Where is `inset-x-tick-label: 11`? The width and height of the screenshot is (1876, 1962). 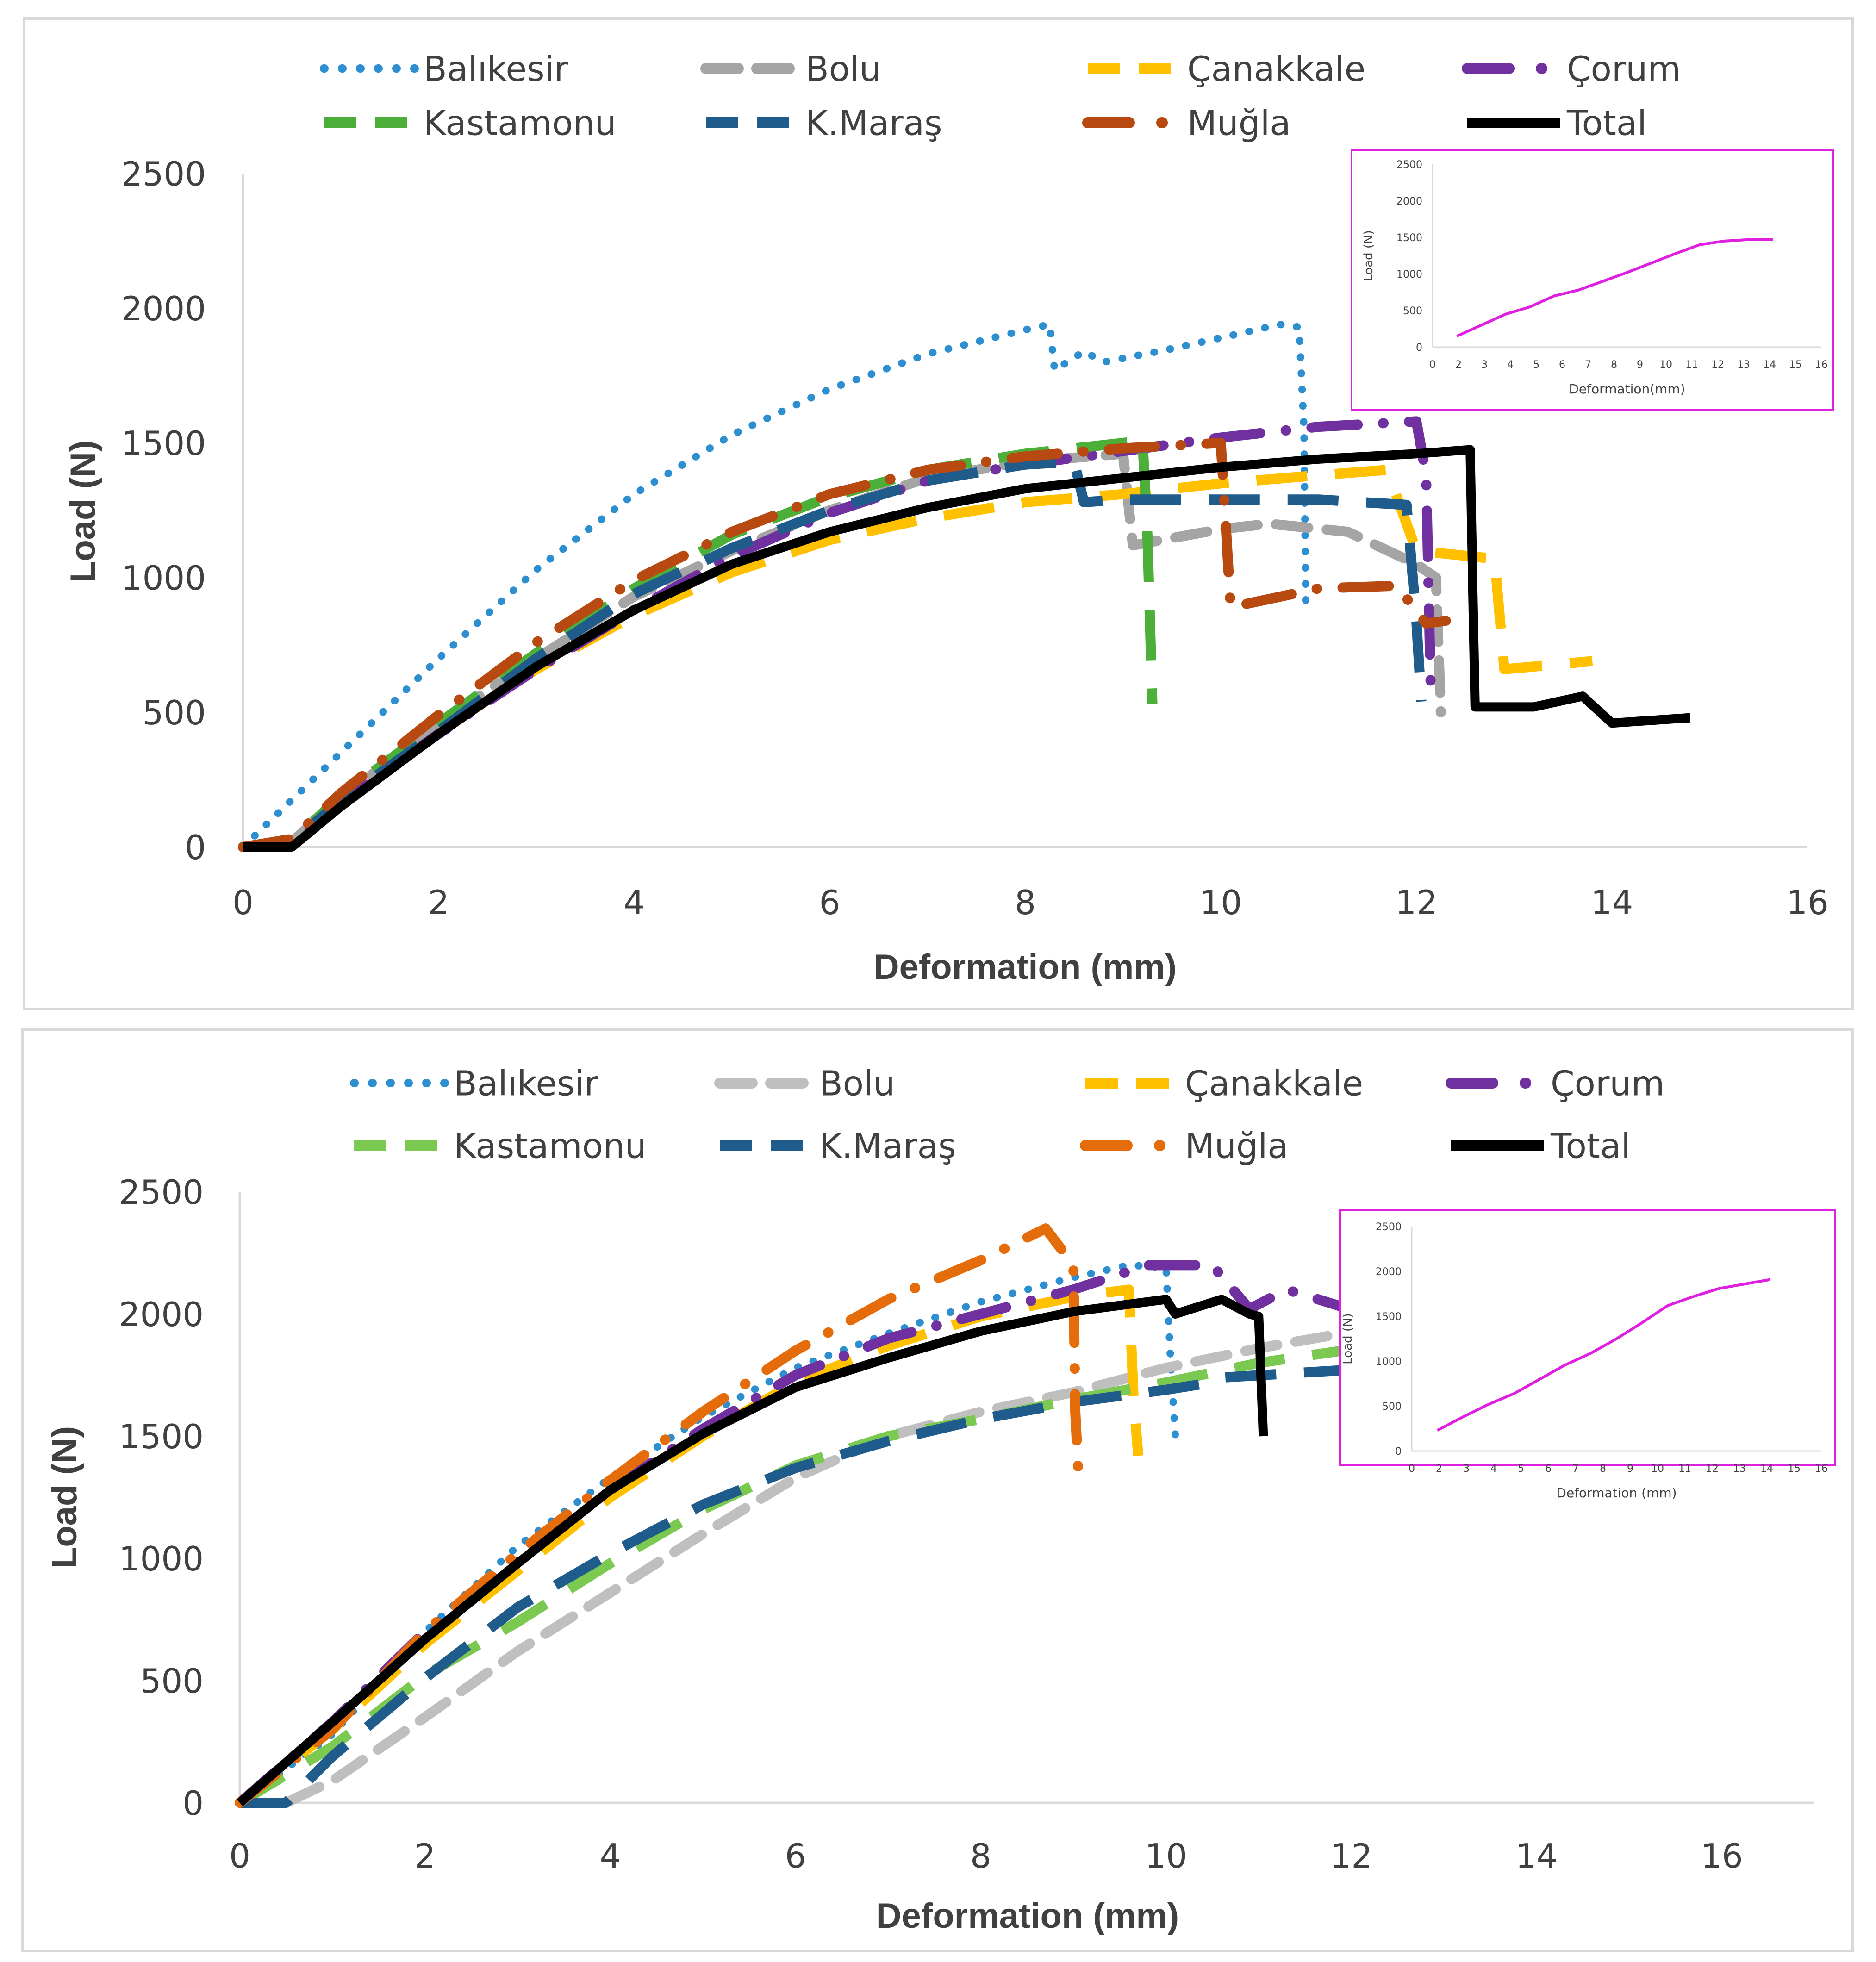
inset-x-tick-label: 11 is located at coordinates (1692, 365).